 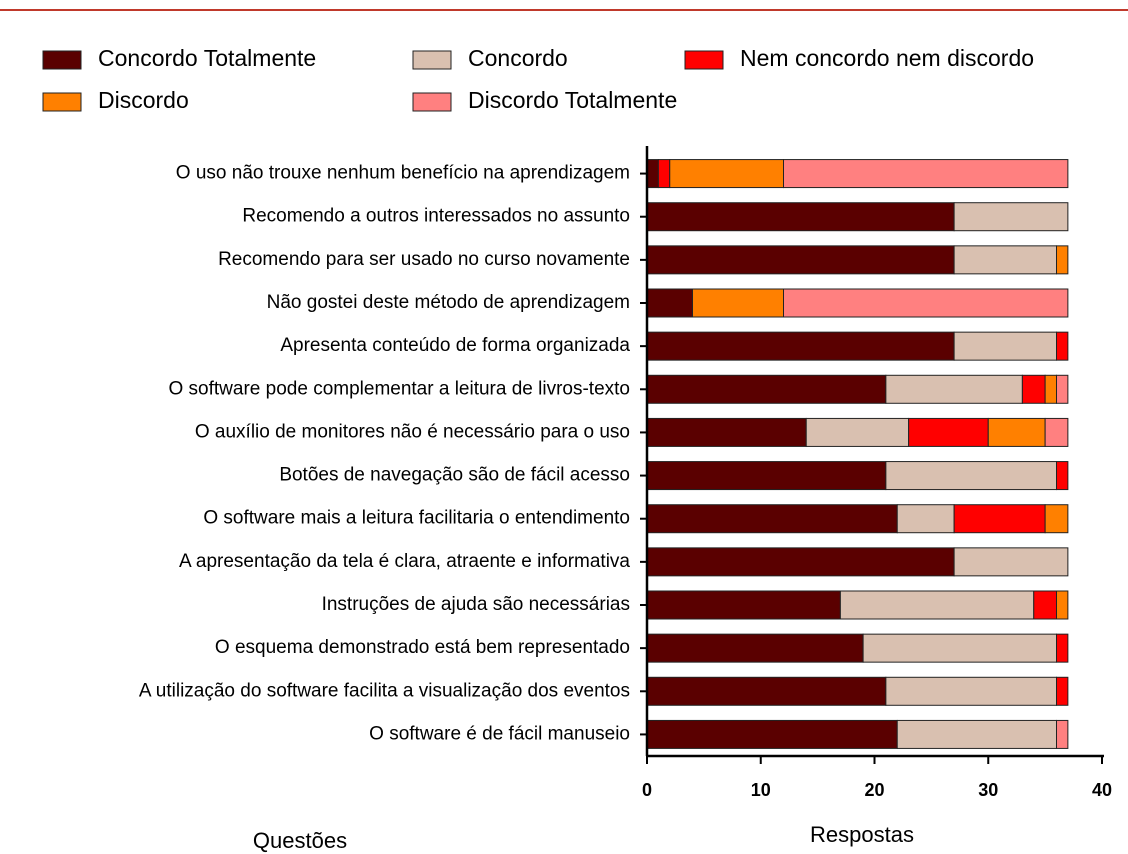 What do you see at coordinates (455, 345) in the screenshot?
I see `y-tick-label: Apresenta conteúdo de forma organizada` at bounding box center [455, 345].